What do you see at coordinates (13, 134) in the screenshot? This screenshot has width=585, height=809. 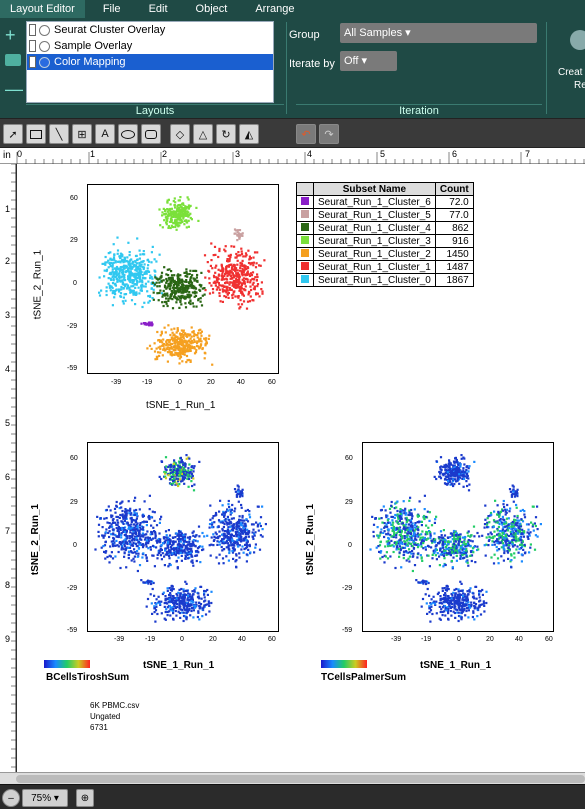 I see `arrow-select-icon: ➚` at bounding box center [13, 134].